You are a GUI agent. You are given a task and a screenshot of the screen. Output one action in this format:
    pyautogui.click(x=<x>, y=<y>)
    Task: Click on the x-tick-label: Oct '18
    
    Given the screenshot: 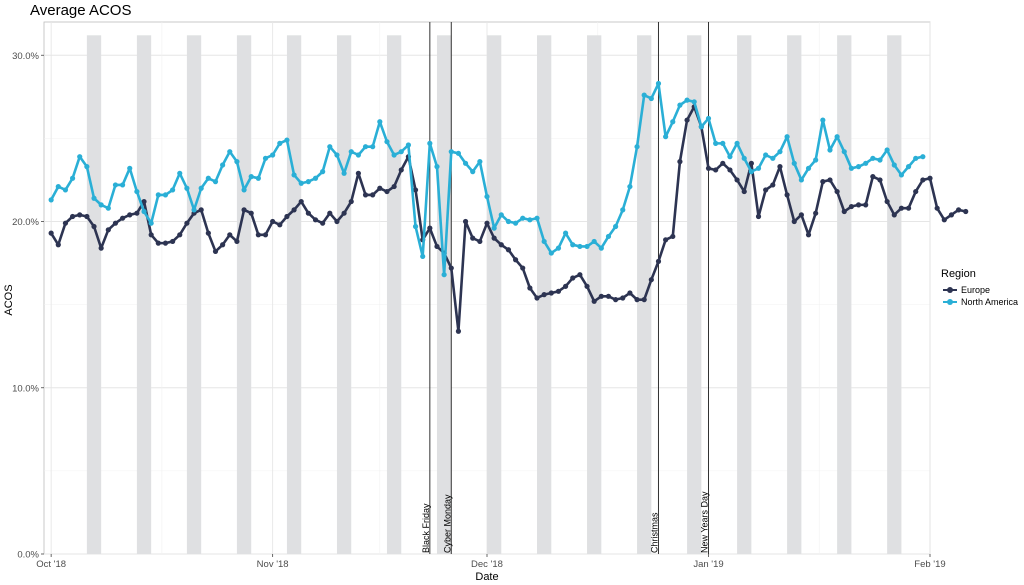 What is the action you would take?
    pyautogui.click(x=51, y=564)
    